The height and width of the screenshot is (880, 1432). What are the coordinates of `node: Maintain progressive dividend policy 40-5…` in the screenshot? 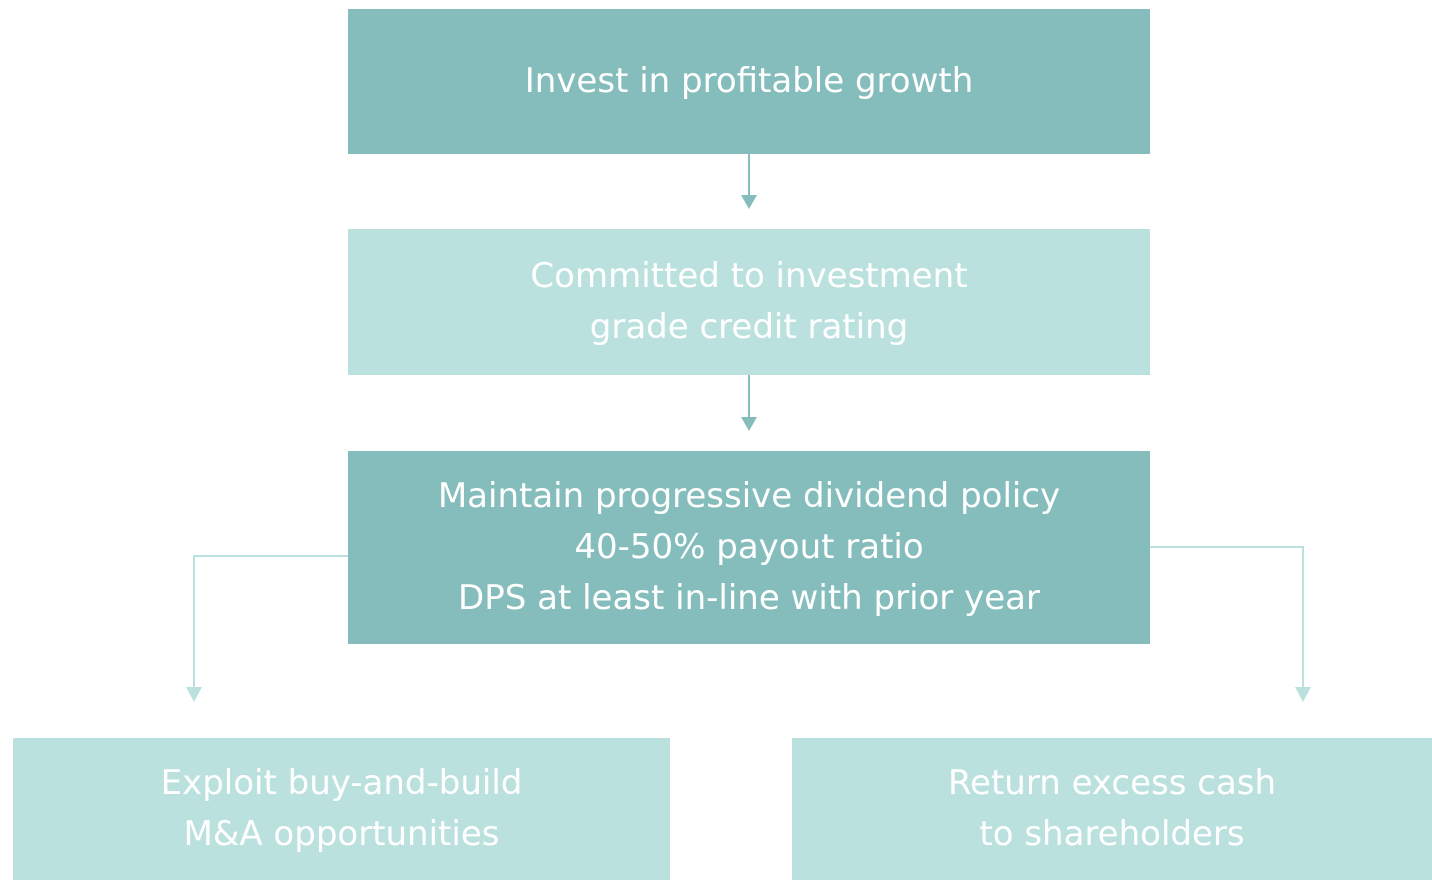 It's located at (749, 547).